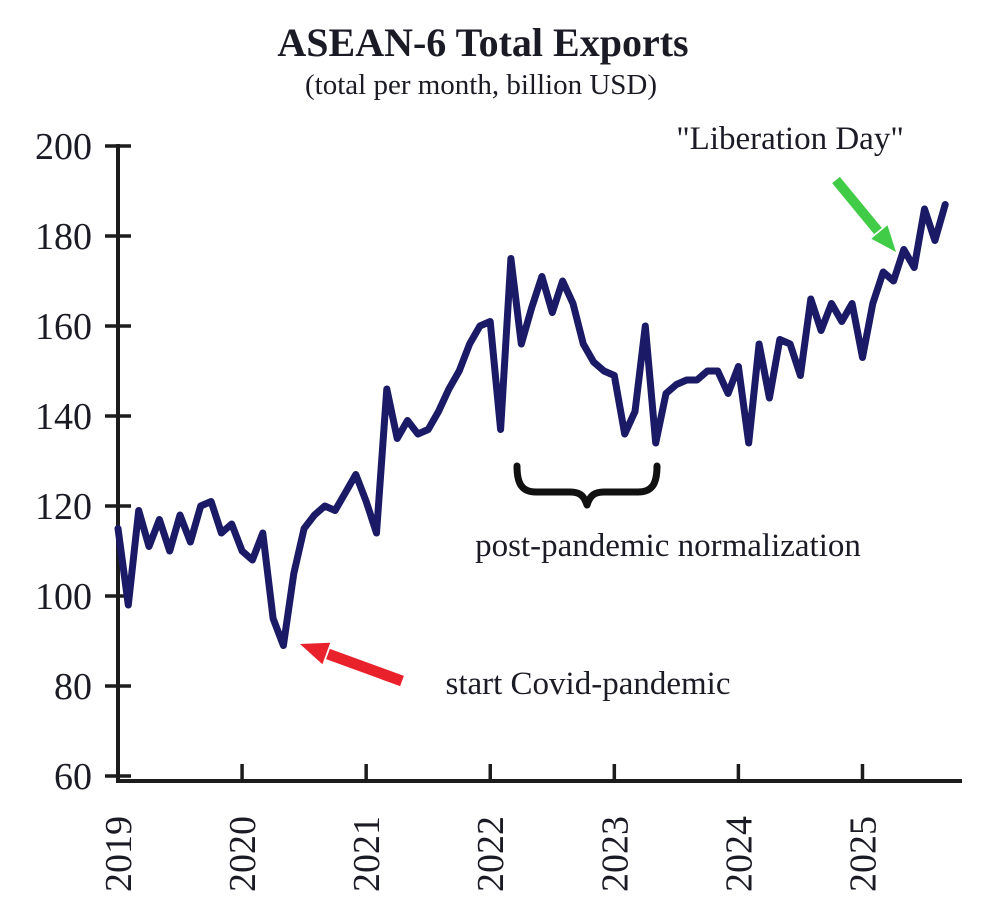  Describe the element at coordinates (63, 507) in the screenshot. I see `y-tick-label: 120` at that location.